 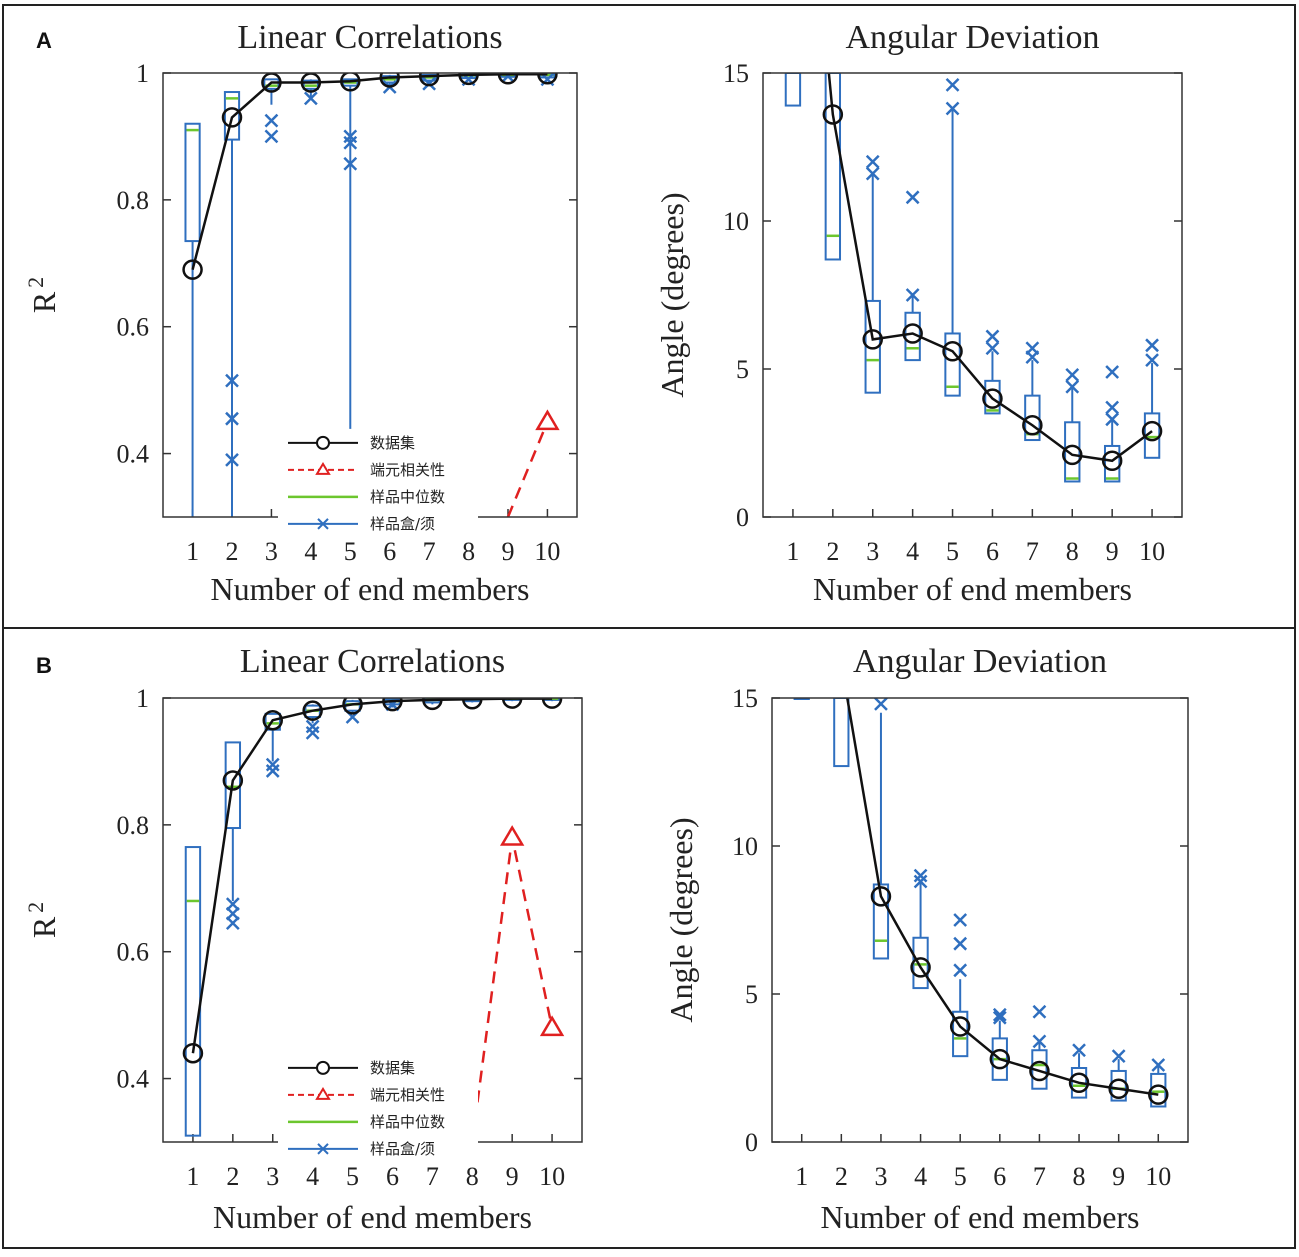 I want to click on legend-box, so click(x=378, y=484).